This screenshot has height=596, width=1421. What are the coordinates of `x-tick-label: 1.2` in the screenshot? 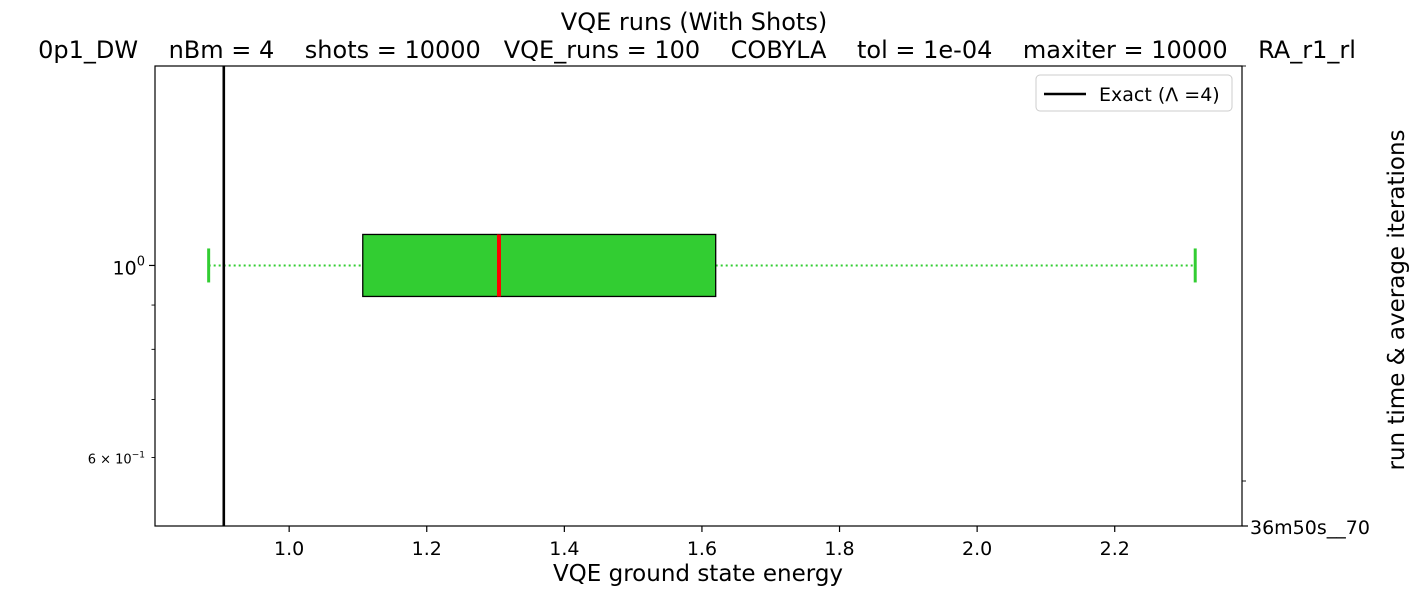 It's located at (427, 549).